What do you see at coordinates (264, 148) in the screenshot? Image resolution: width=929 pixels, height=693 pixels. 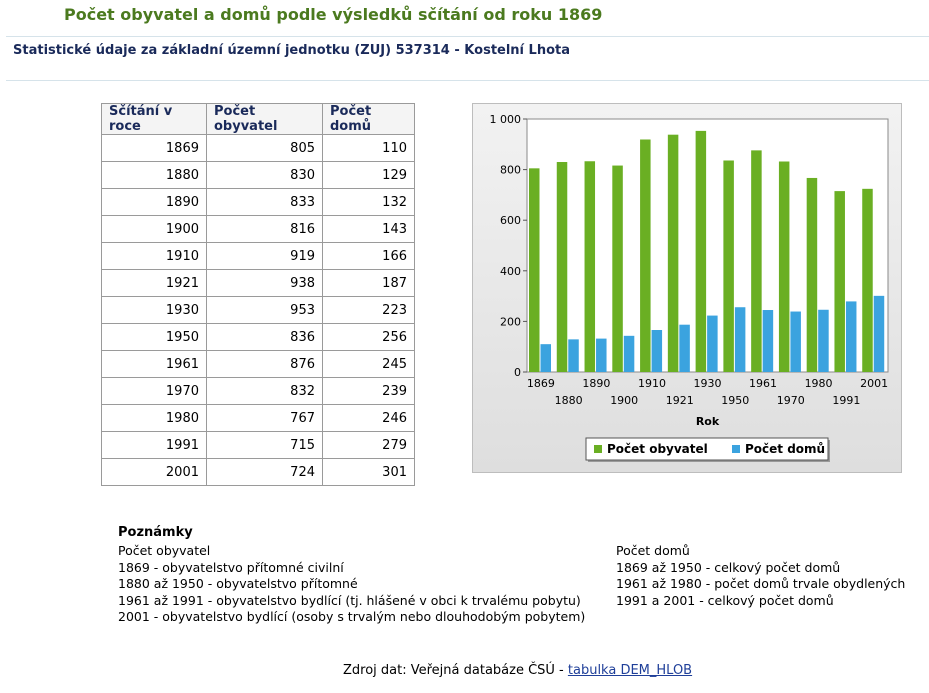 I see `cell-population: 805` at bounding box center [264, 148].